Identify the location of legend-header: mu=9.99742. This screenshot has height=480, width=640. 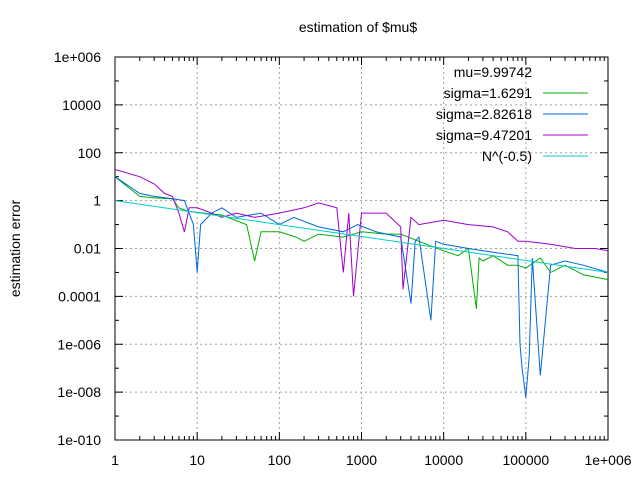
(493, 72).